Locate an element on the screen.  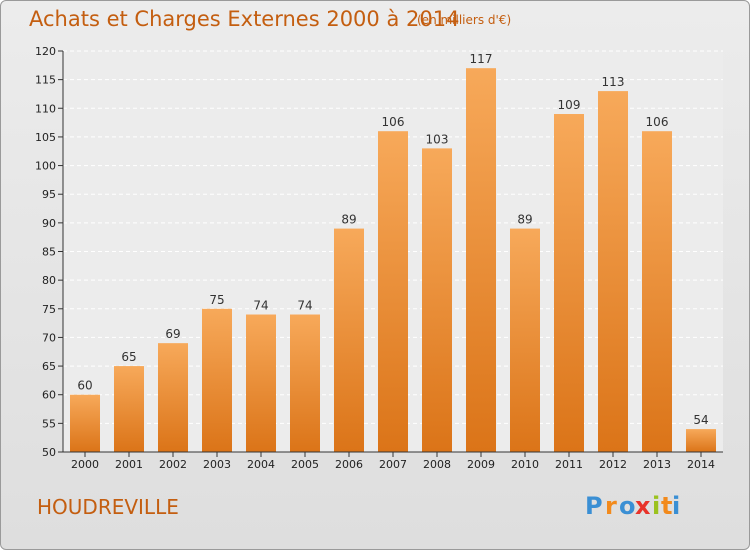
data-label: 60 is located at coordinates (84, 386).